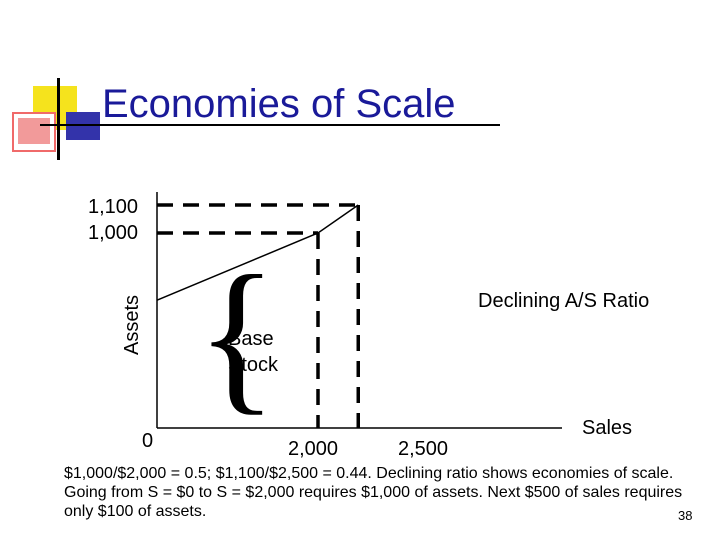 The width and height of the screenshot is (720, 540). What do you see at coordinates (423, 449) in the screenshot?
I see `x-tick-label-2500: 2,500` at bounding box center [423, 449].